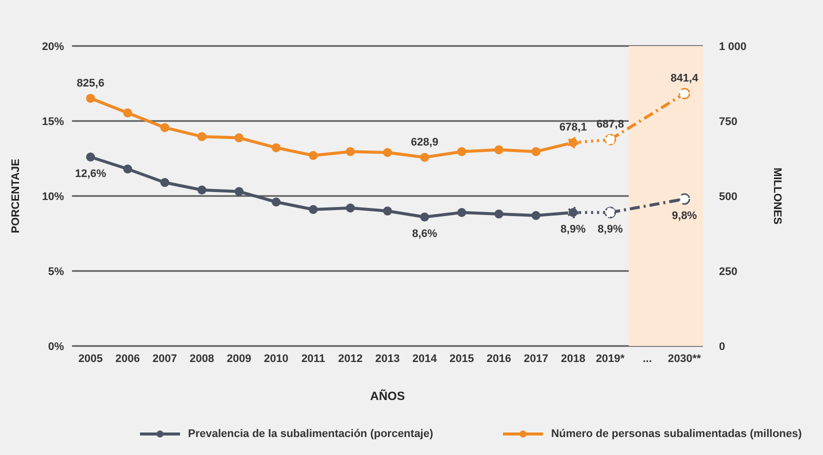 This screenshot has width=823, height=455. Describe the element at coordinates (685, 216) in the screenshot. I see `data-label: 9,8%` at that location.